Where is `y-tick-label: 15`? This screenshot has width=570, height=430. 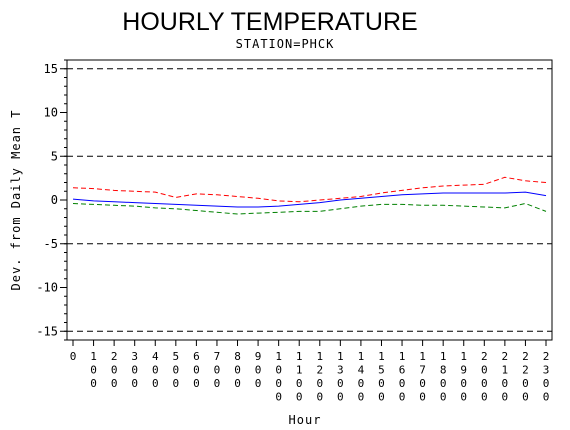
y-tick-label: 15 is located at coordinates (51, 69).